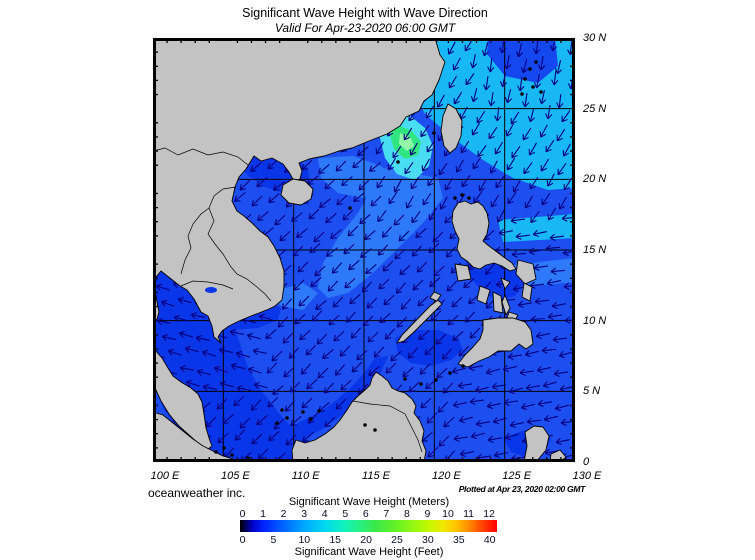 This screenshot has height=560, width=755. Describe the element at coordinates (468, 514) in the screenshot. I see `meters-tick: 11` at that location.